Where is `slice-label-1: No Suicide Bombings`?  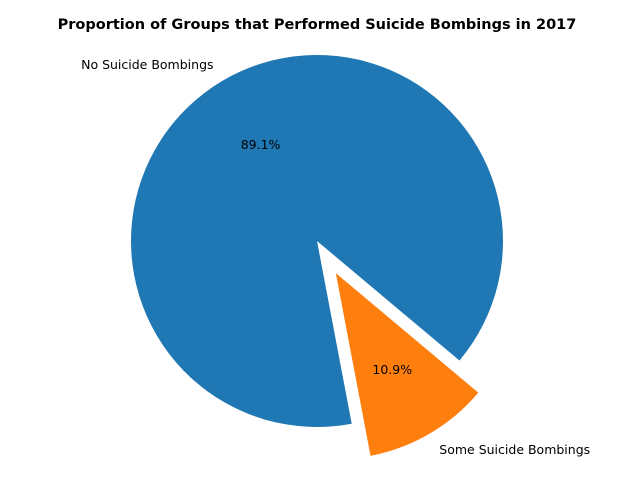
slice-label-1: No Suicide Bombings is located at coordinates (147, 64).